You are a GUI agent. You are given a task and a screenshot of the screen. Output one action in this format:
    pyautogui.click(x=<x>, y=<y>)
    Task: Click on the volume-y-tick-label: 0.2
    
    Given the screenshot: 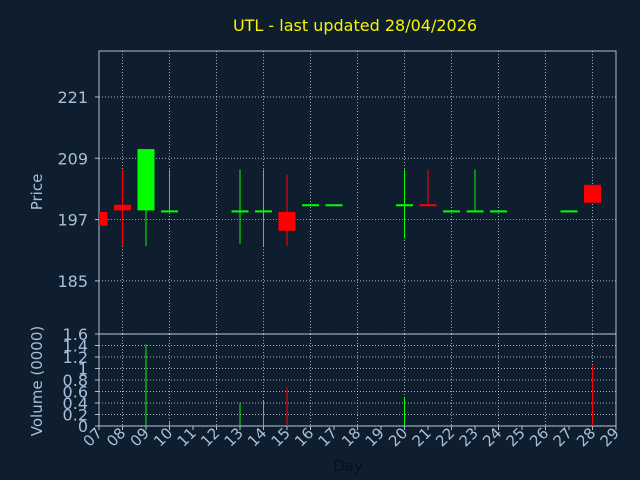 What is the action you would take?
    pyautogui.click(x=75, y=415)
    